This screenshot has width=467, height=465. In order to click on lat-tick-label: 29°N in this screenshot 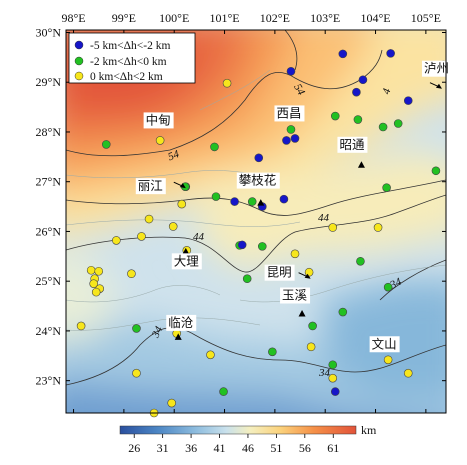, I will do `click(49, 82)`.